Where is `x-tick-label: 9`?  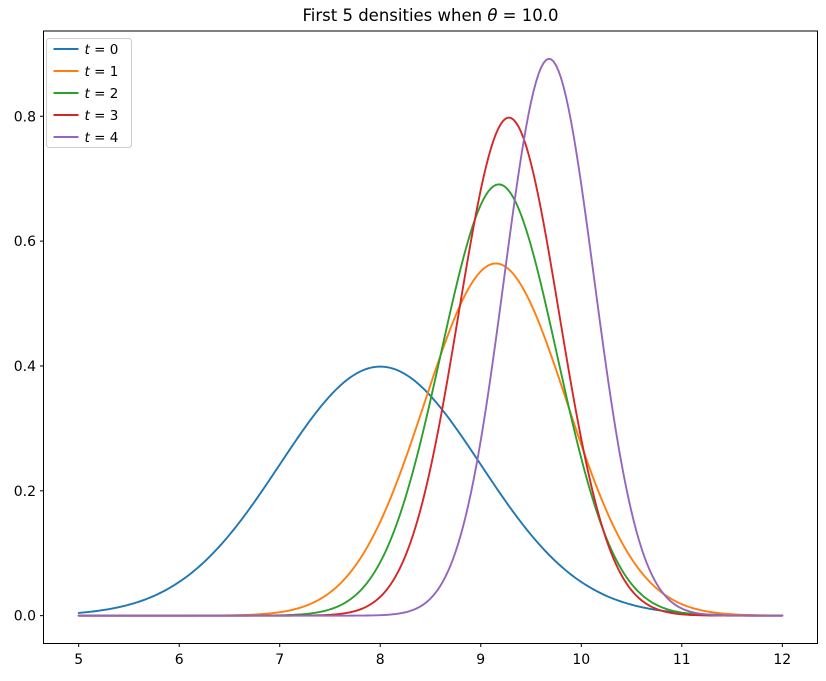
x-tick-label: 9 is located at coordinates (480, 660).